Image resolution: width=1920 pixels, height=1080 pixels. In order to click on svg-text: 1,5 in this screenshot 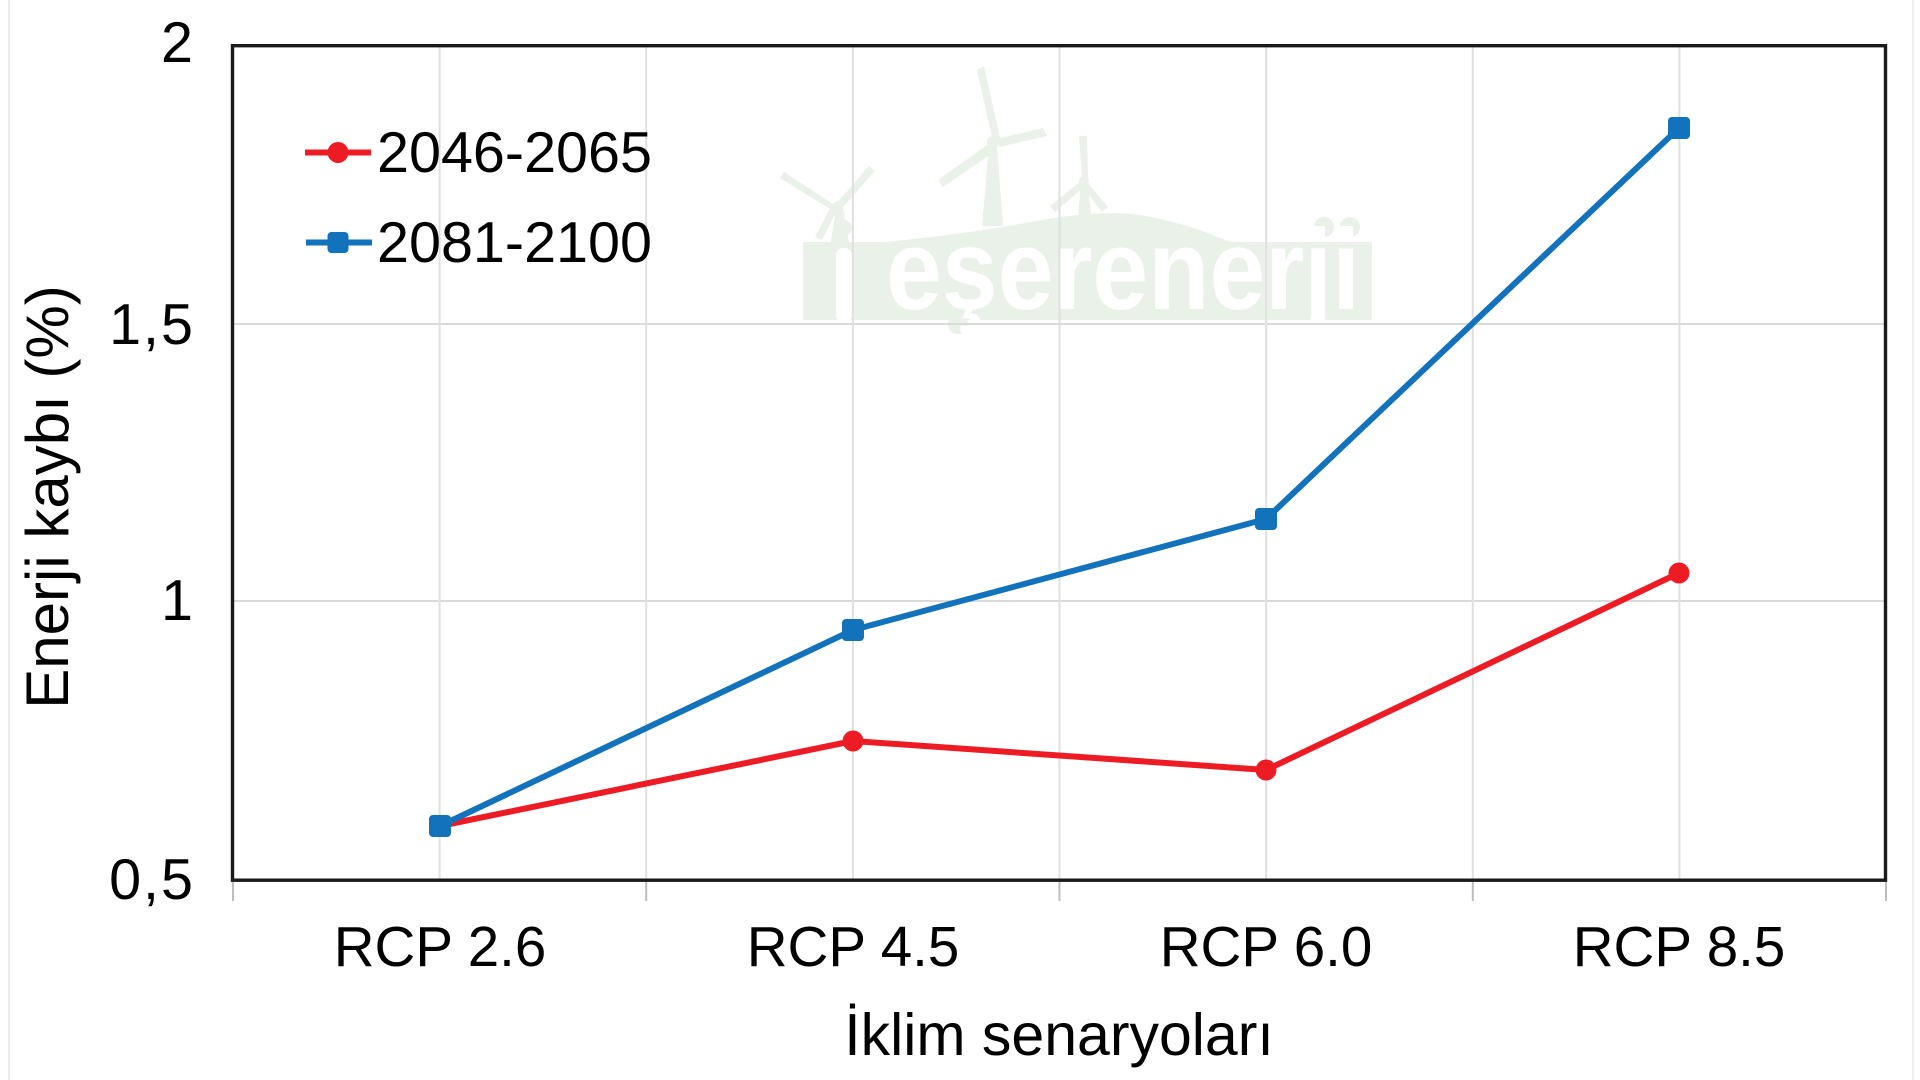, I will do `click(152, 325)`.